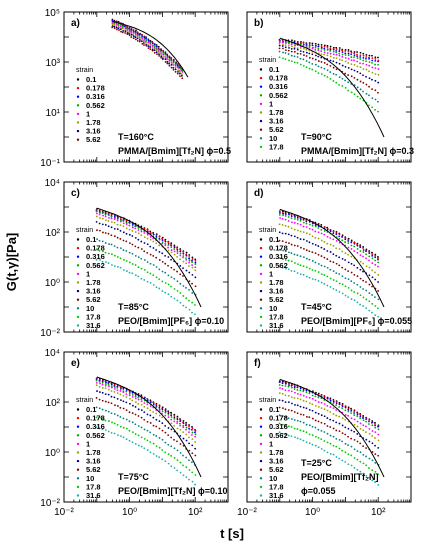 This screenshot has width=433, height=550. Describe the element at coordinates (93, 486) in the screenshot. I see `legend-entry: 17.8` at that location.